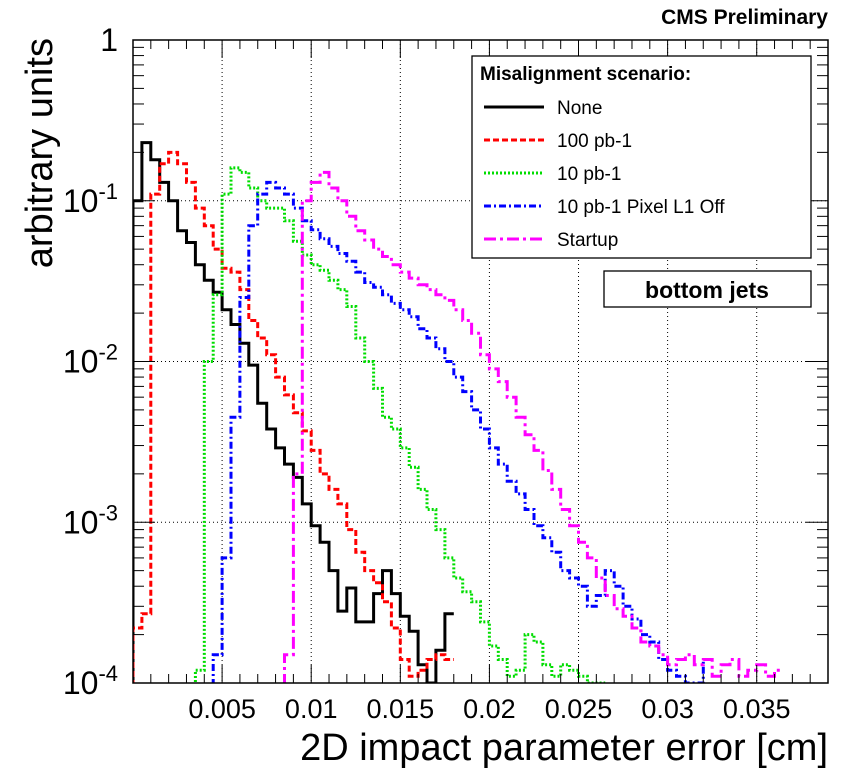  Describe the element at coordinates (585, 74) in the screenshot. I see `legend-header: Misalignment scenario:` at that location.